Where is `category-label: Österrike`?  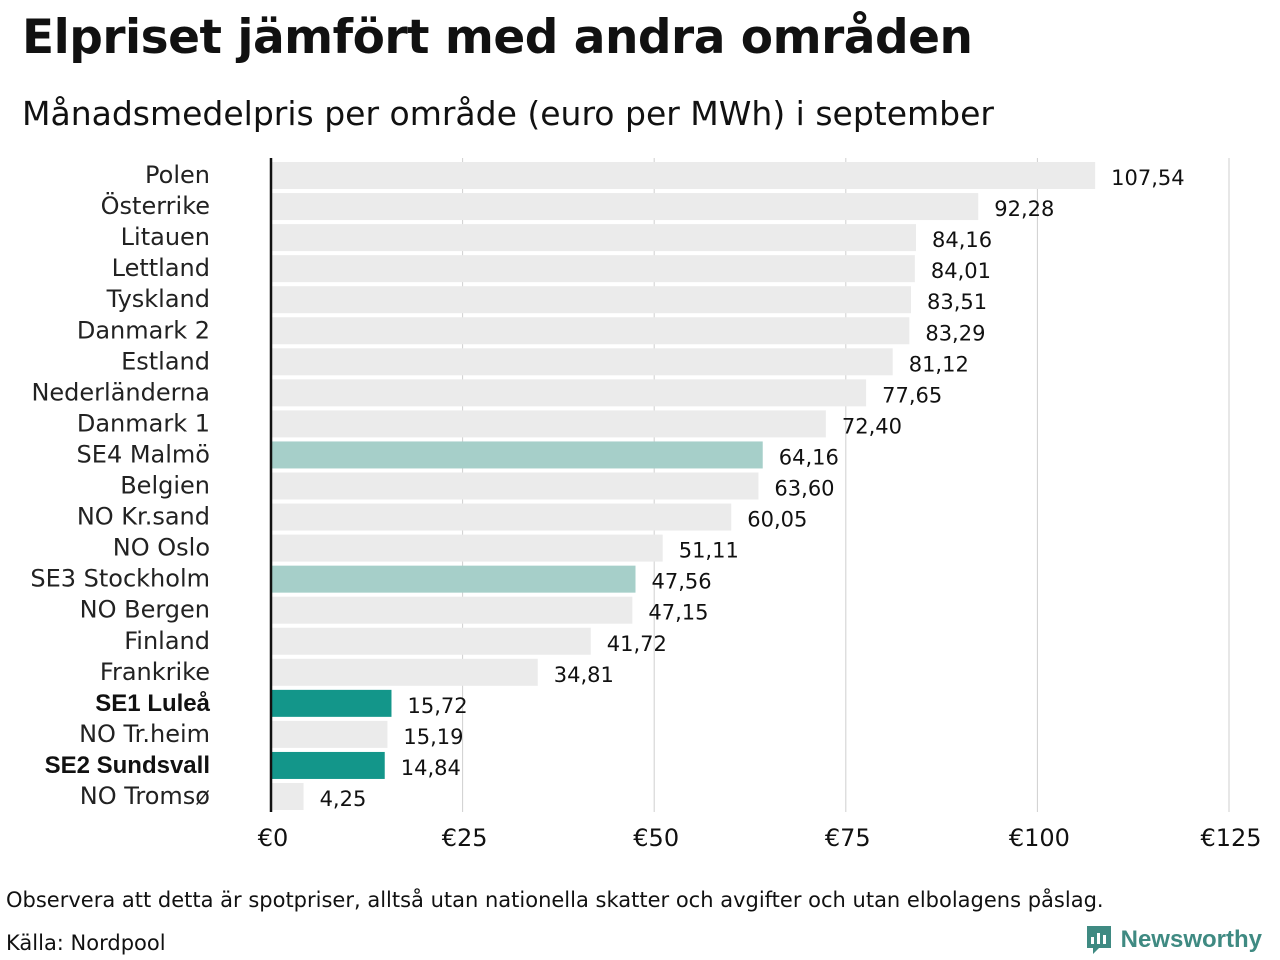 category-label: Österrike is located at coordinates (155, 205).